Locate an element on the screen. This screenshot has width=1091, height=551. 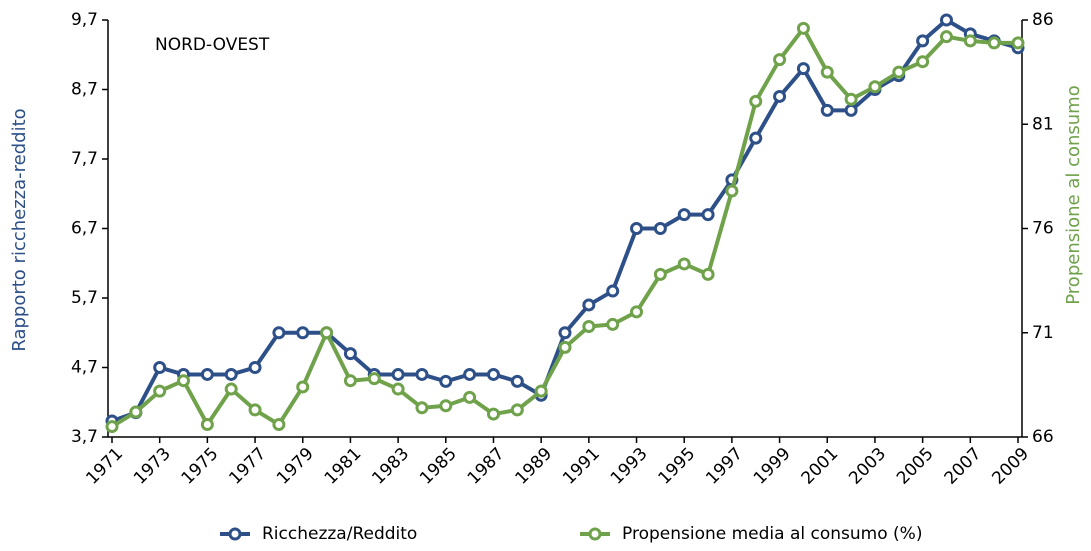
x-tick-label: 2007 is located at coordinates (963, 466).